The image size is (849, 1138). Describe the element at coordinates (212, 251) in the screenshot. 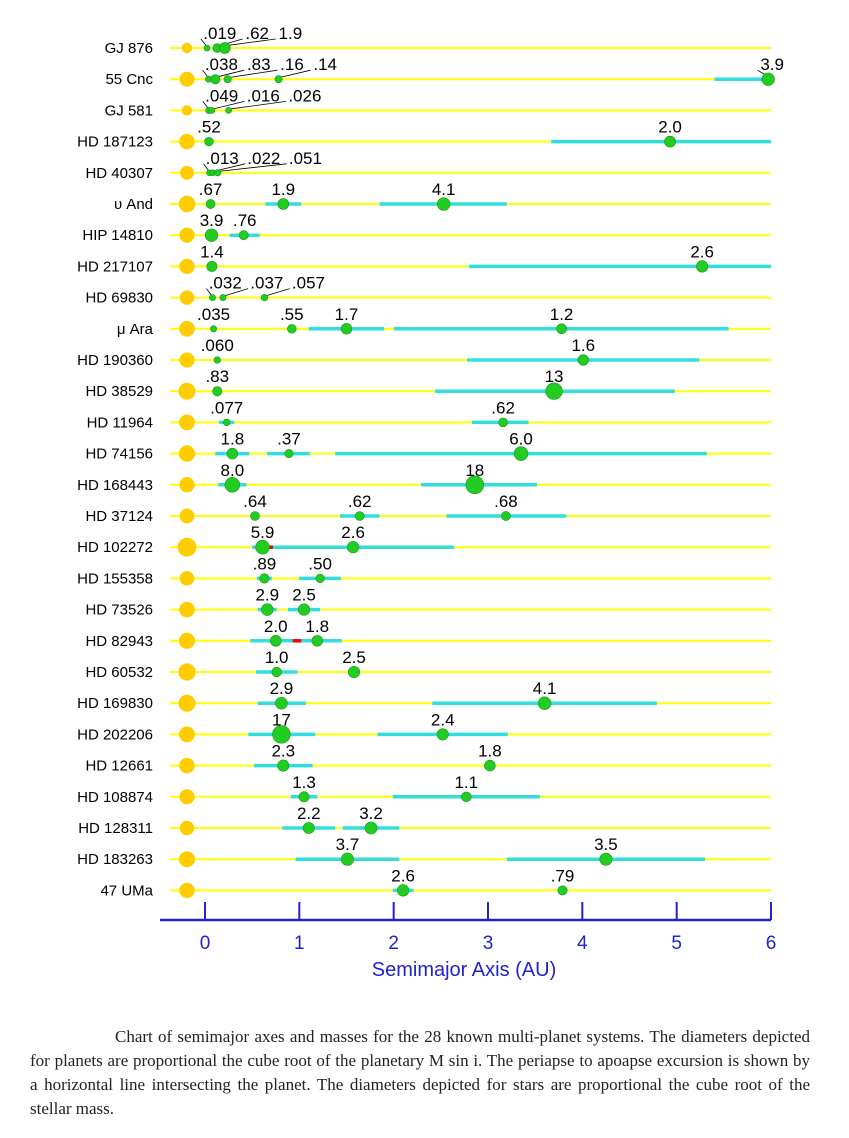

I see `planet-mass-label: 1.4` at that location.